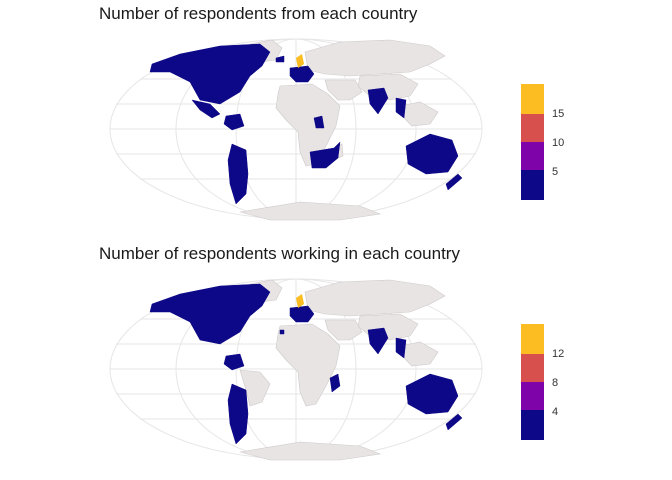 This screenshot has height=480, width=672. I want to click on country-south-africa, so click(325, 155).